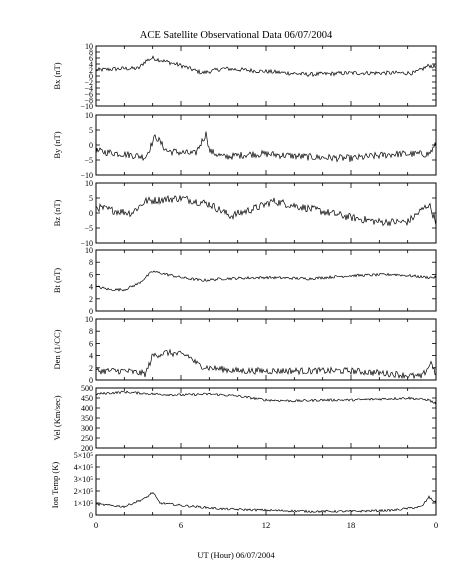 This screenshot has width=453, height=566. I want to click on bz-y-tick-label: −5, so click(88, 228).